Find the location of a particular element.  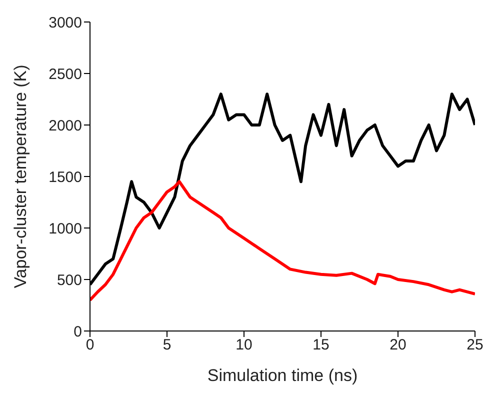

x-tick-label: 0 is located at coordinates (90, 345).